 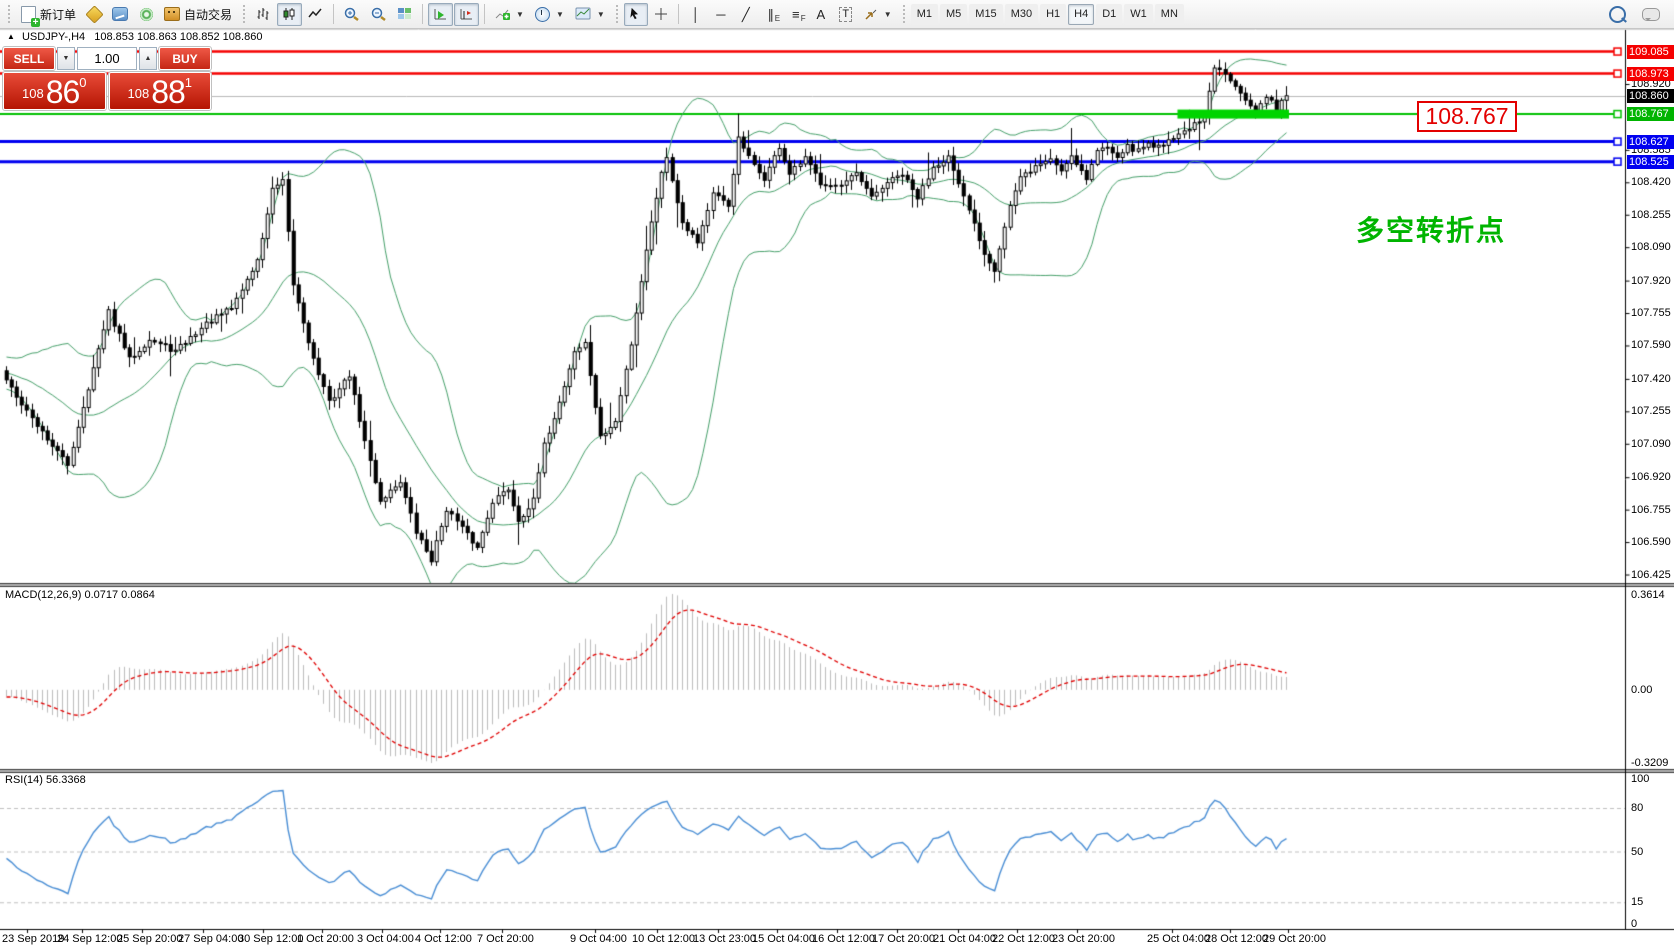 I want to click on chat-icon, so click(x=1651, y=14).